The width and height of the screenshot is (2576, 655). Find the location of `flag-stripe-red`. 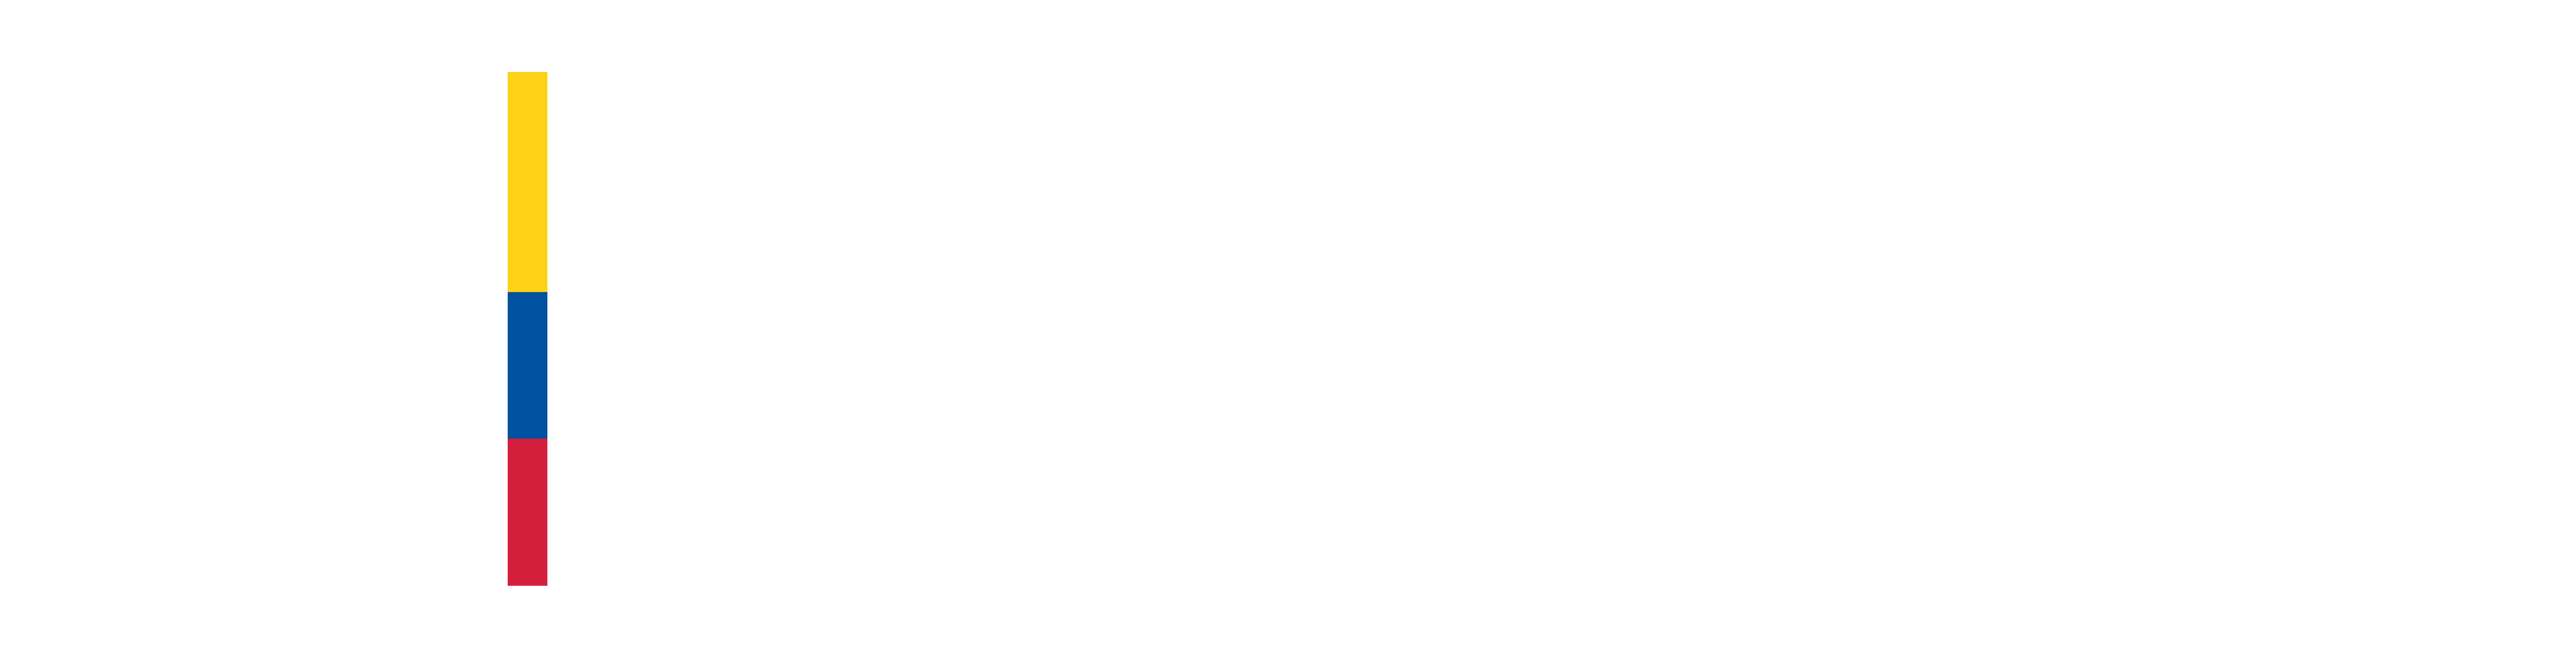

flag-stripe-red is located at coordinates (527, 512).